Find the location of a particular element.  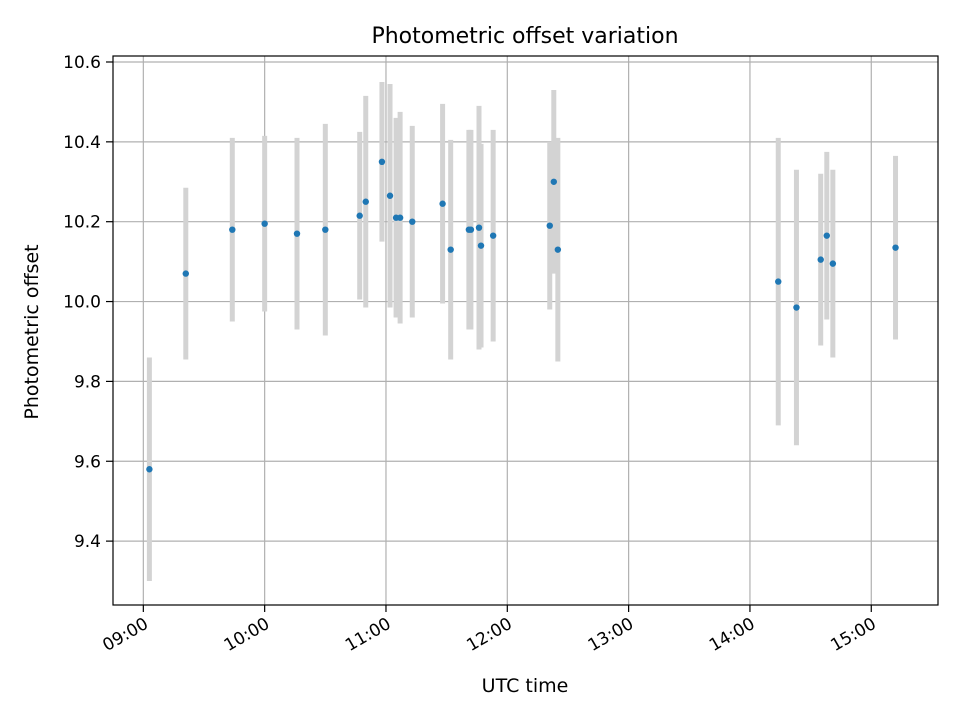

y-tick-label: 9.8 is located at coordinates (87, 382).